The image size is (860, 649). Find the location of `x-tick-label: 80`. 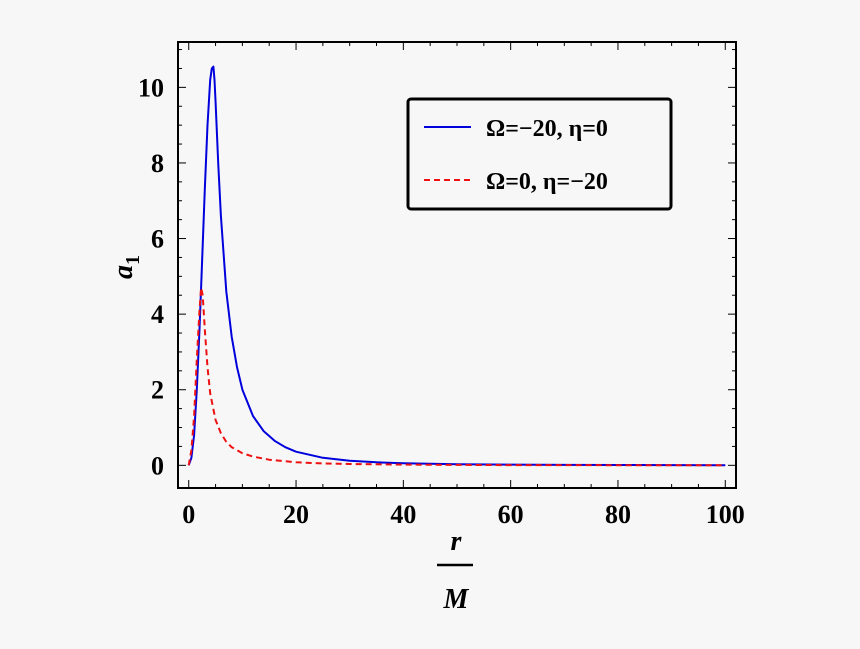

x-tick-label: 80 is located at coordinates (618, 514).